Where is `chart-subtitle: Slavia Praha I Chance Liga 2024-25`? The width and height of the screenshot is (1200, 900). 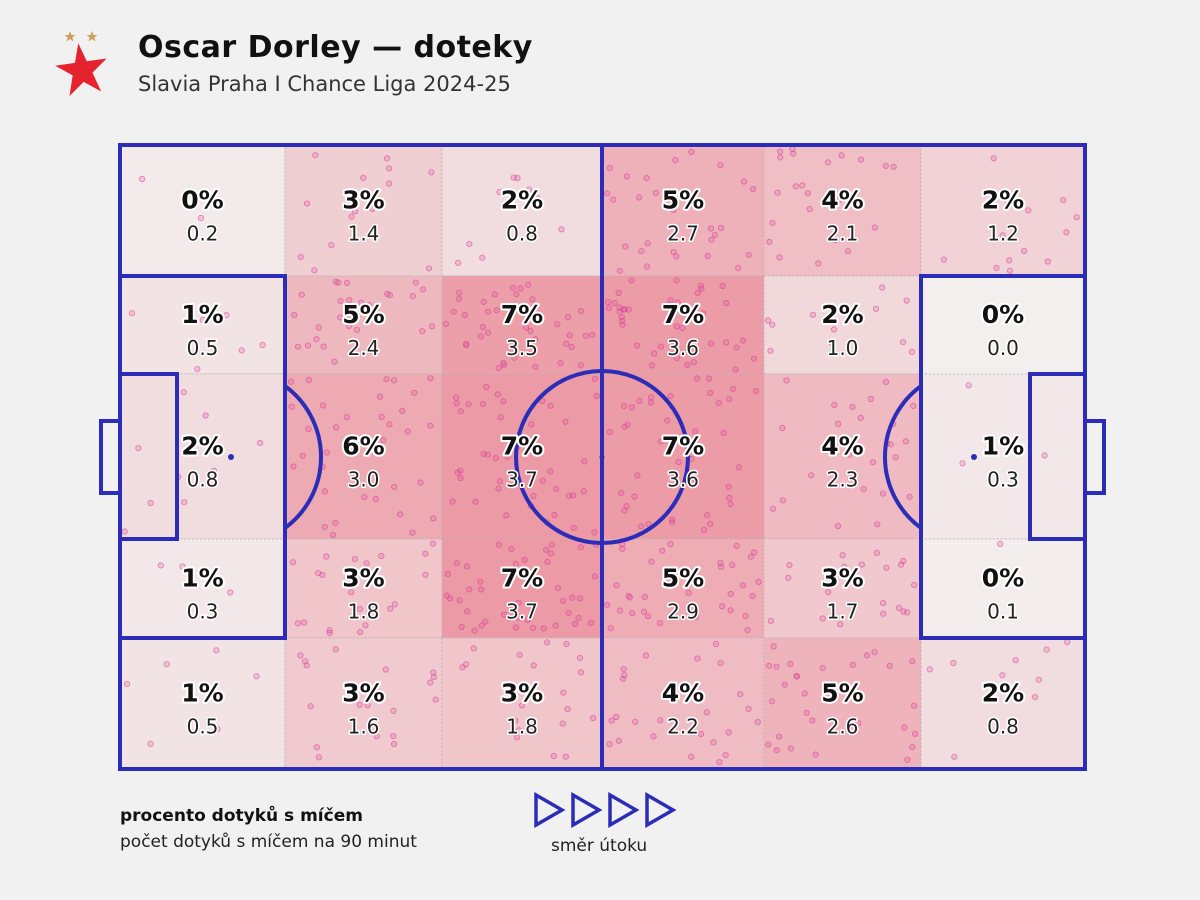 chart-subtitle: Slavia Praha I Chance Liga 2024-25 is located at coordinates (324, 84).